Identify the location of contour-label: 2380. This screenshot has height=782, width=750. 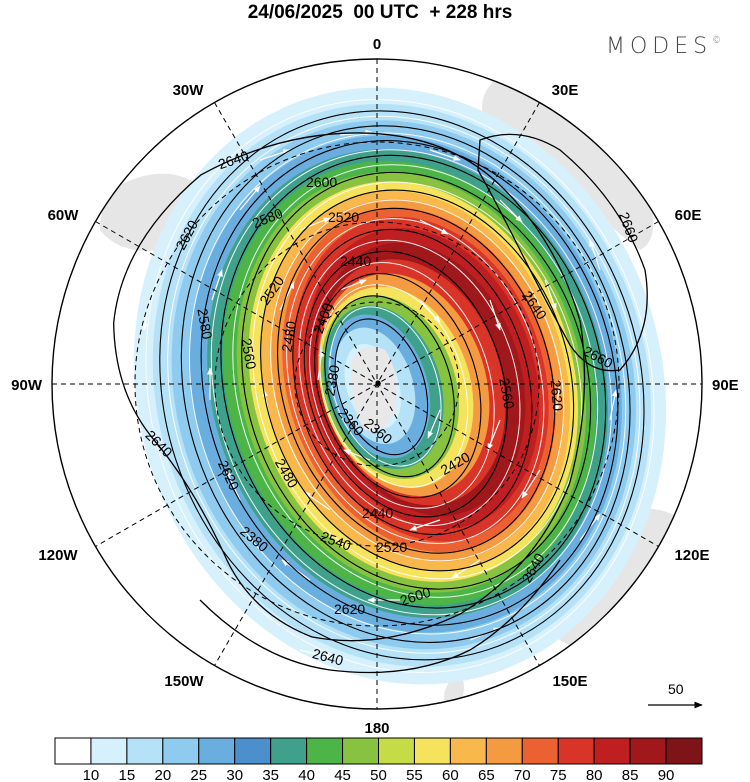
(331, 380).